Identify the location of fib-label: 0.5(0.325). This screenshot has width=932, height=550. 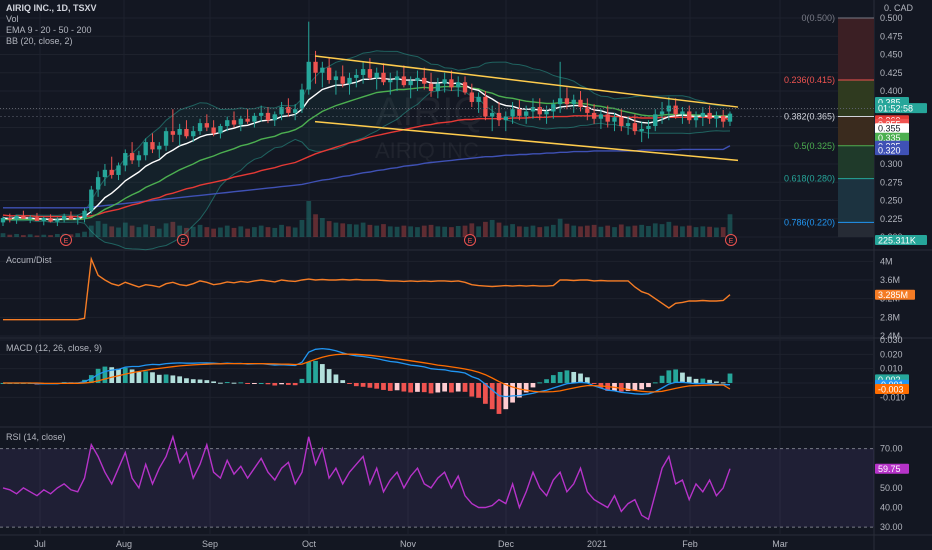
(814, 146).